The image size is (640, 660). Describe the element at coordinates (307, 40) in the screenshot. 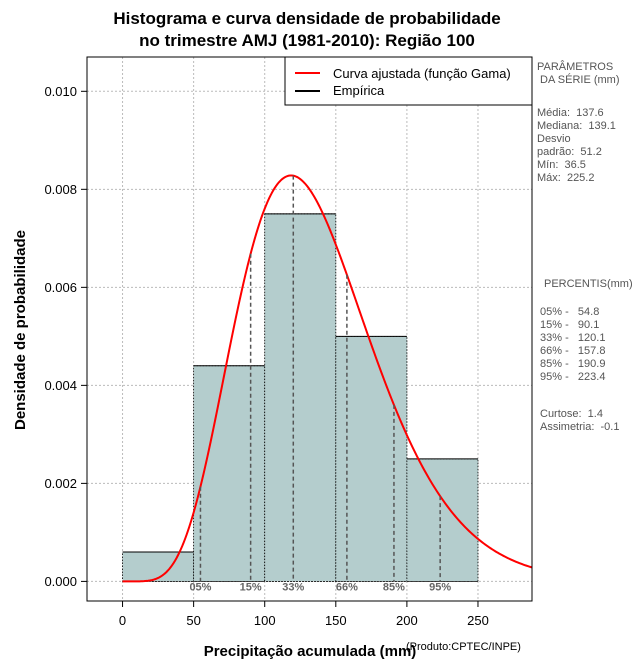

I see `chart-title-line2: no trimestre AMJ (1981-2010): Região 100` at that location.